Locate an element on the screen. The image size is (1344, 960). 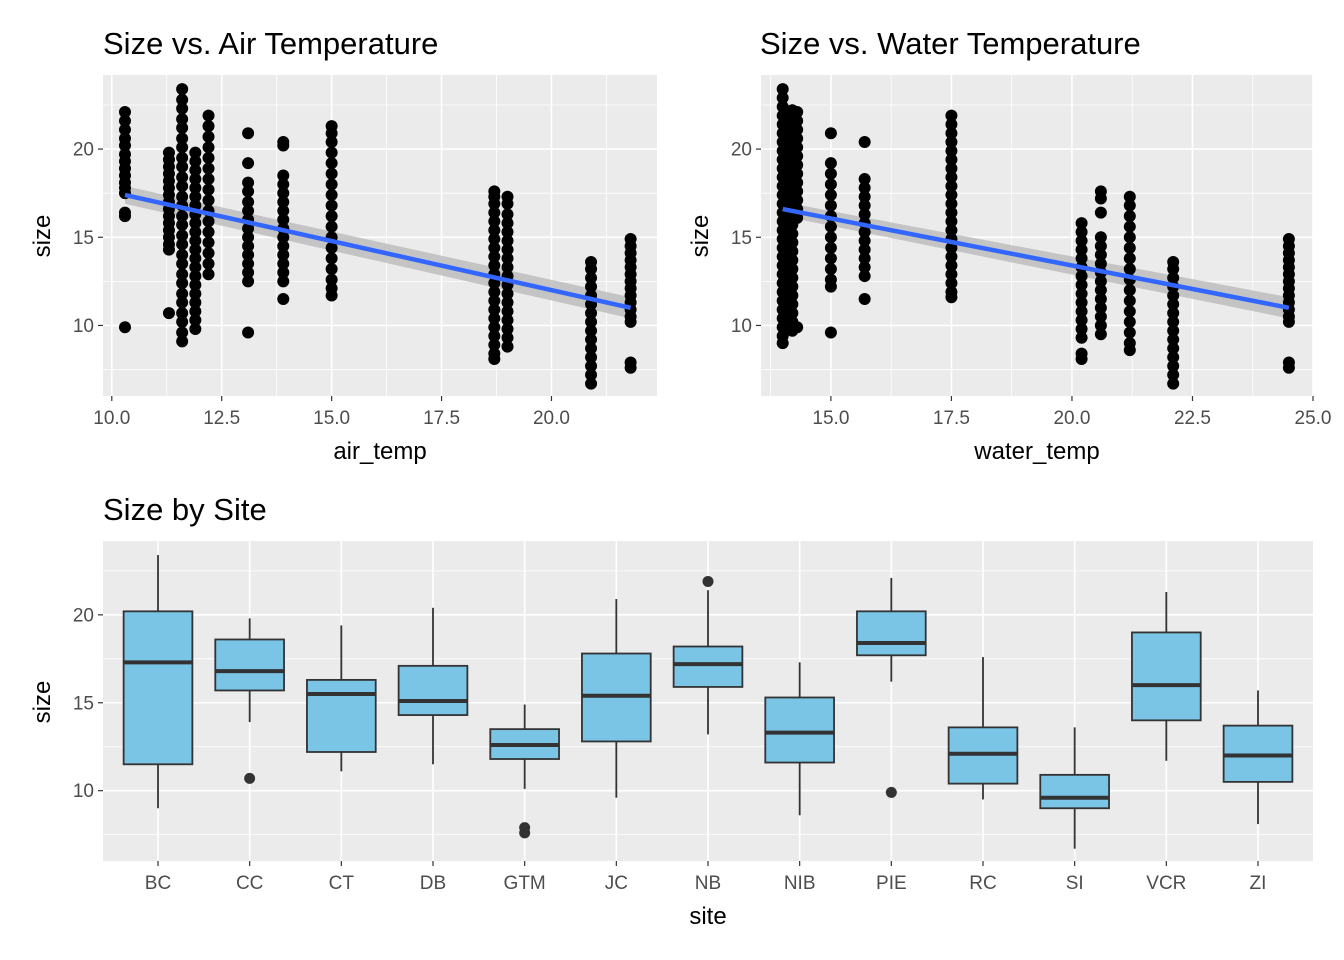
x-tick-label-DB: DB is located at coordinates (433, 883).